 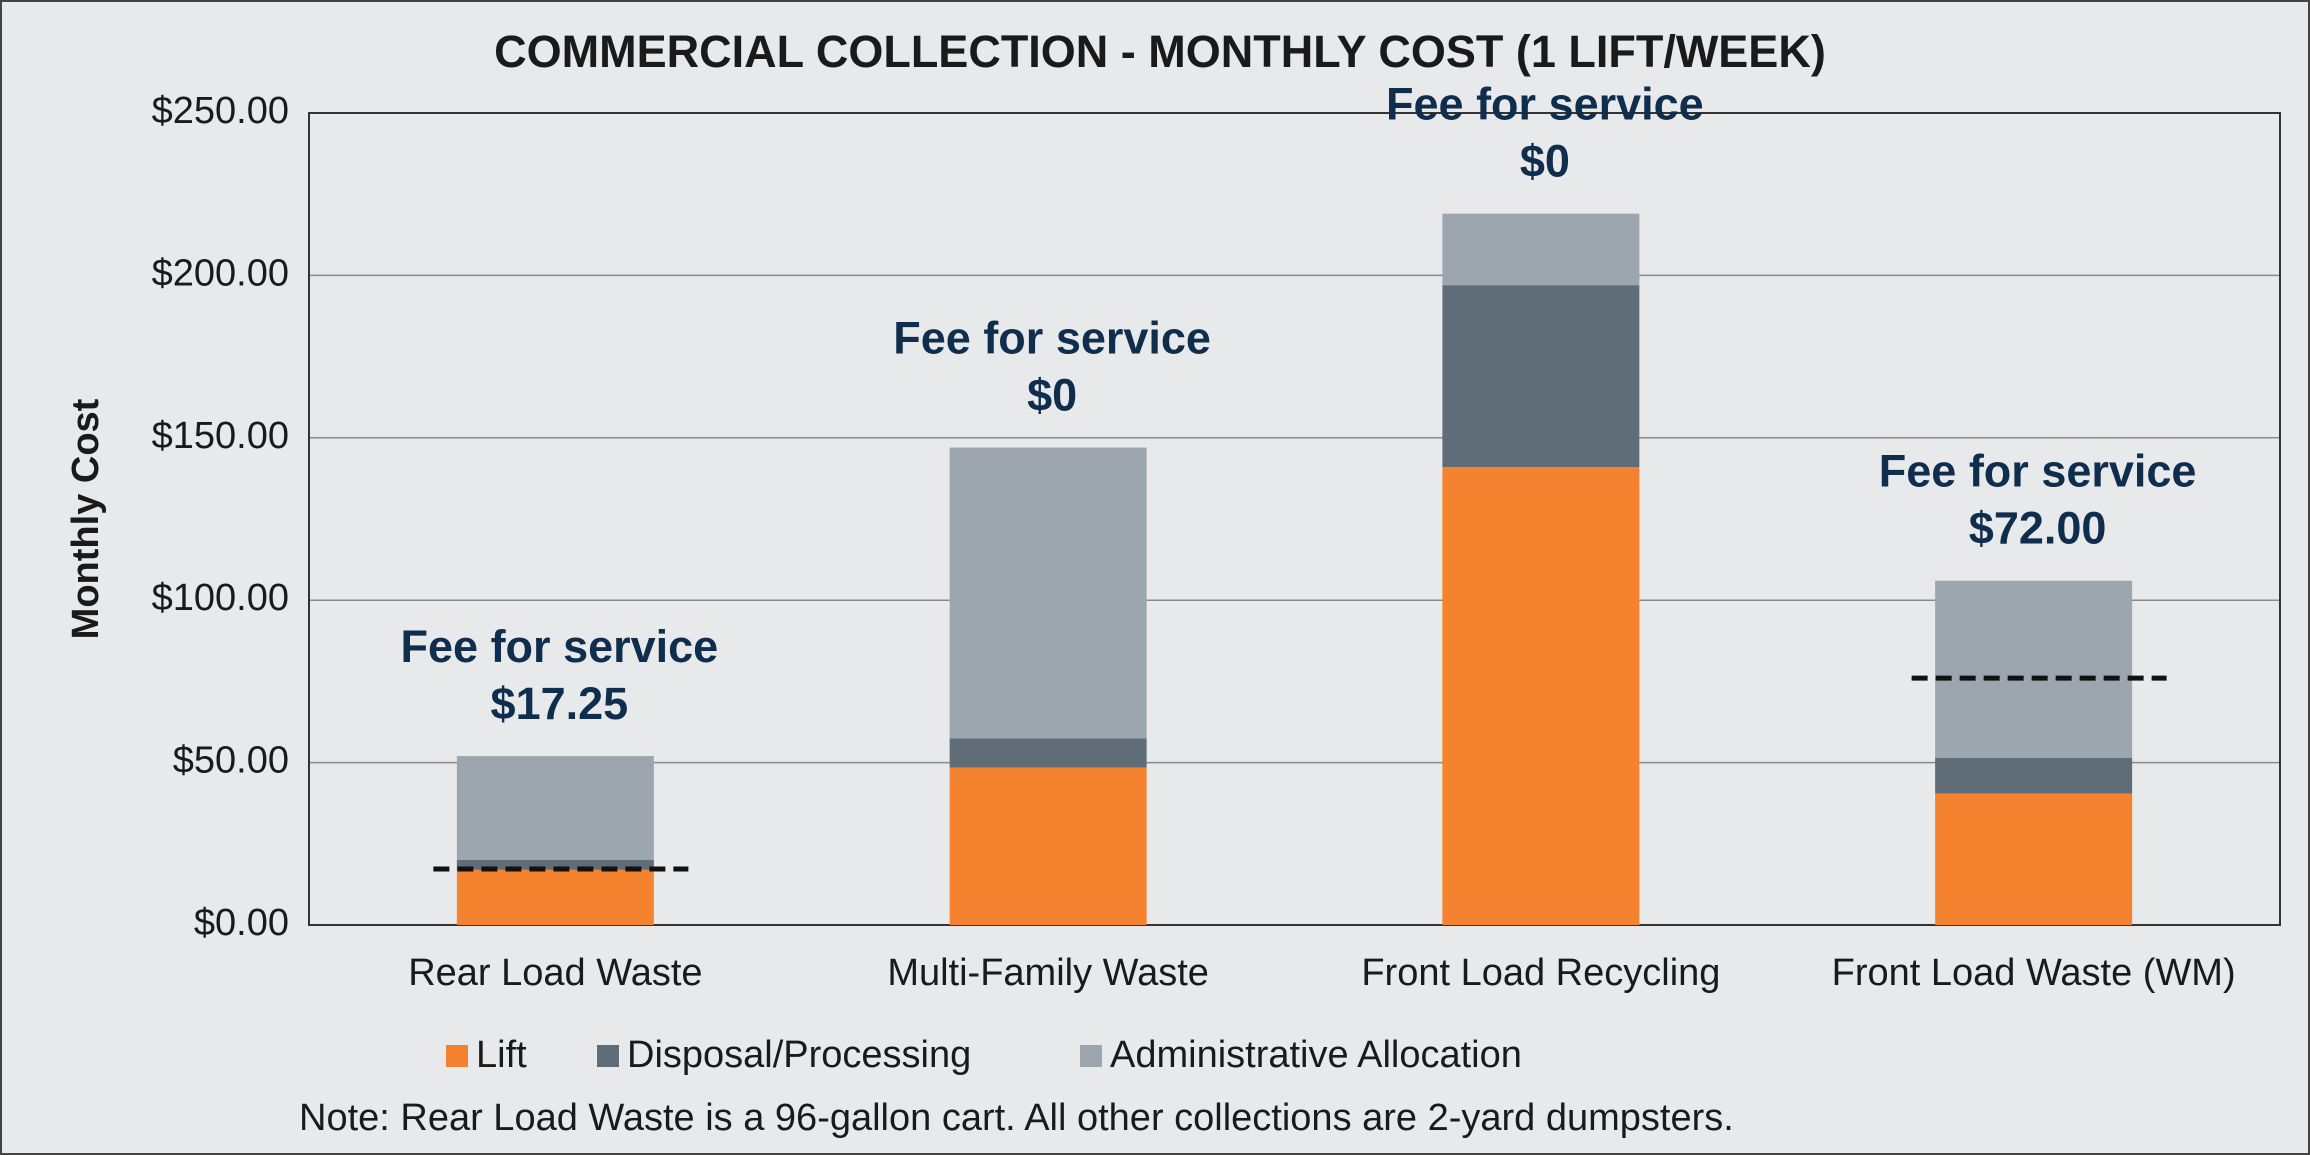 I want to click on y-tick-label: $250.00, so click(x=220, y=111).